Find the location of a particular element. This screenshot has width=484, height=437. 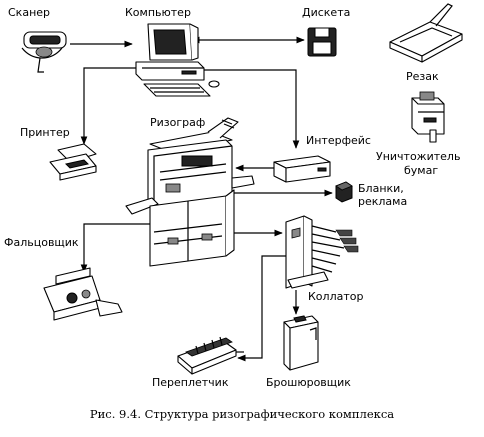

risograph-label: Ризограф is located at coordinates (177, 122).